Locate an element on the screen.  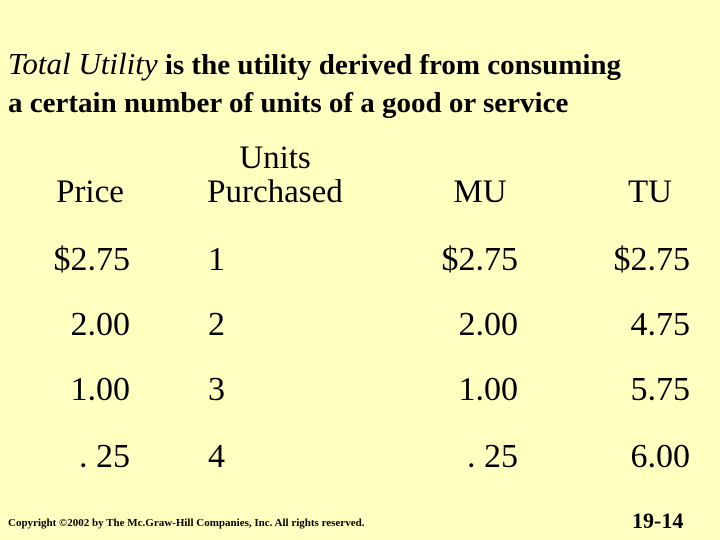
table-row-2-tu: 4.75 is located at coordinates (660, 324).